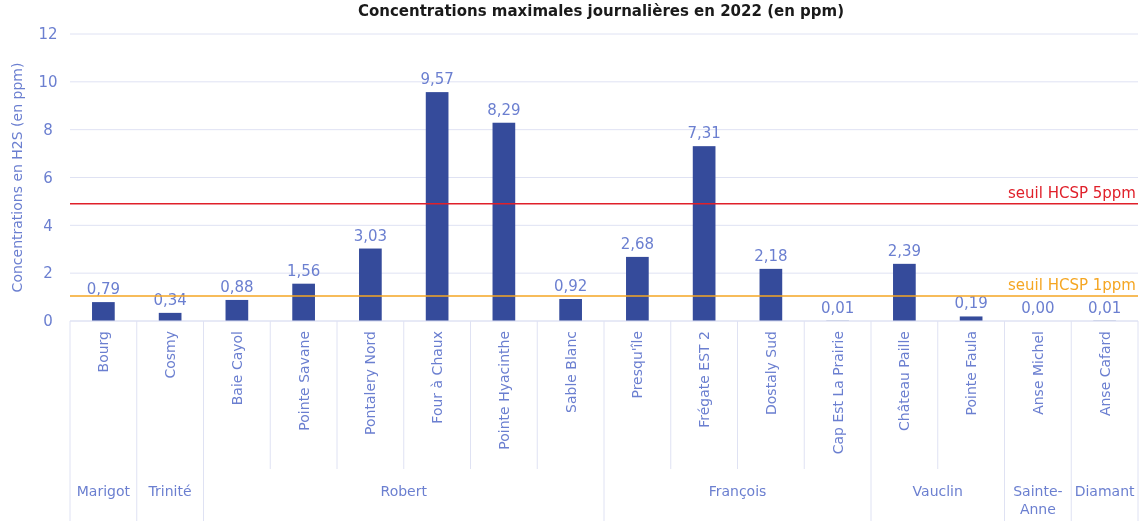  I want to click on data-label: 3,03, so click(370, 235).